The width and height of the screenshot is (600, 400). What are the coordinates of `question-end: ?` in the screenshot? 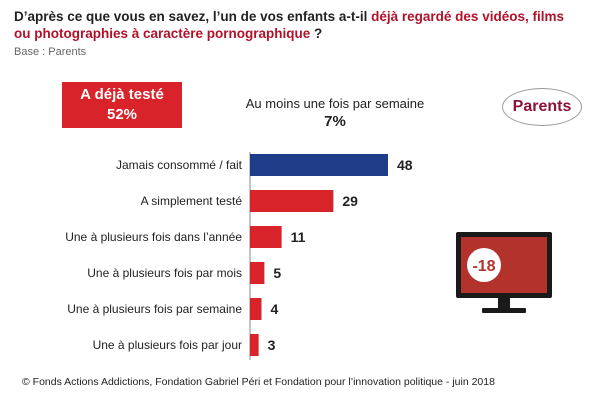 It's located at (316, 33).